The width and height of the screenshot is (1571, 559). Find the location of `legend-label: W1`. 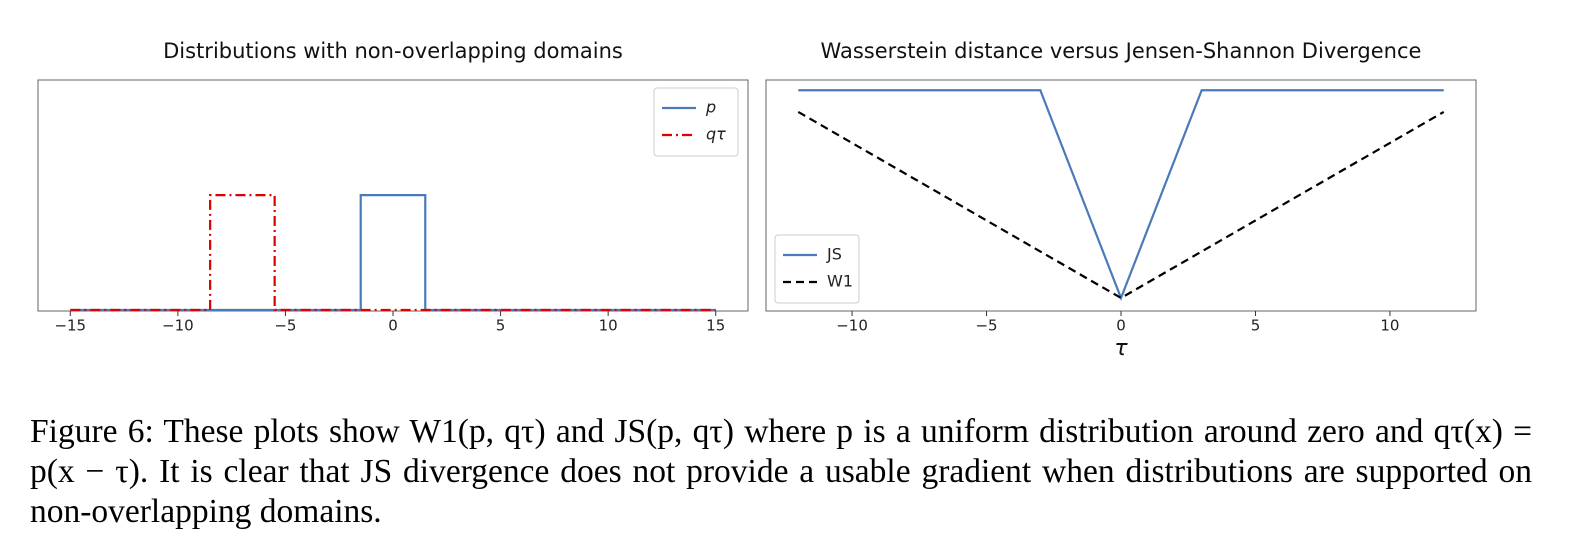

legend-label: W1 is located at coordinates (840, 281).